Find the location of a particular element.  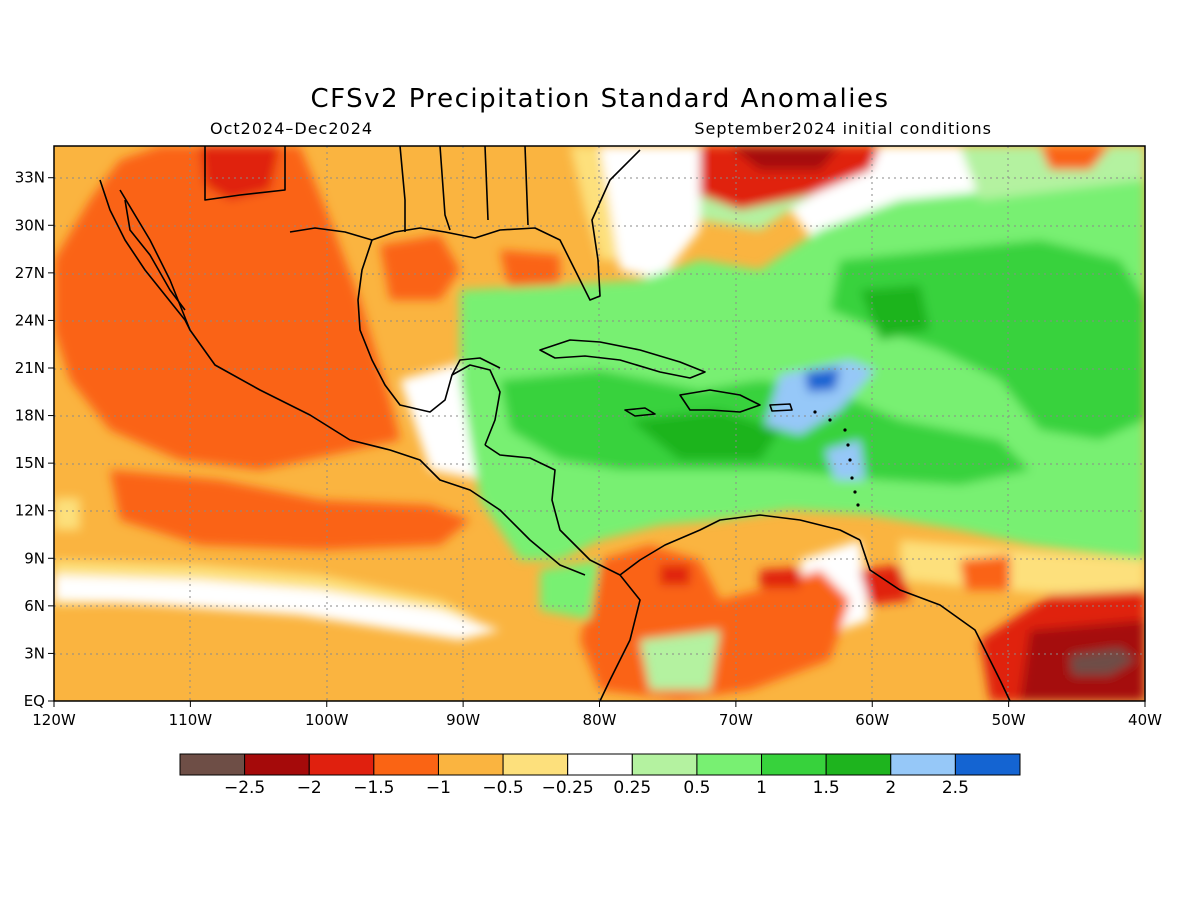

lat-tick-label: 6N is located at coordinates (34, 606).